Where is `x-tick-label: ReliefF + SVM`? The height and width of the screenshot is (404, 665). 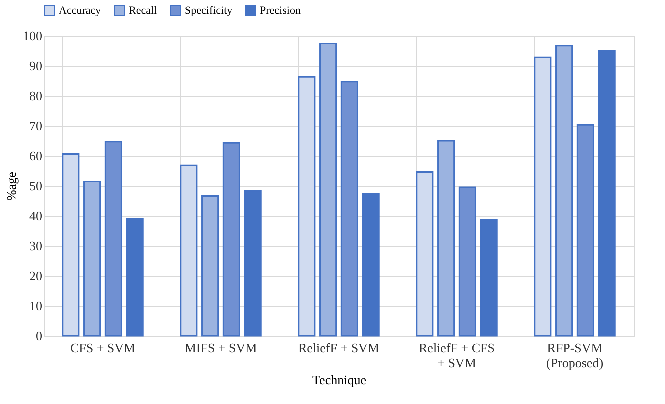 x-tick-label: ReliefF + SVM is located at coordinates (339, 348).